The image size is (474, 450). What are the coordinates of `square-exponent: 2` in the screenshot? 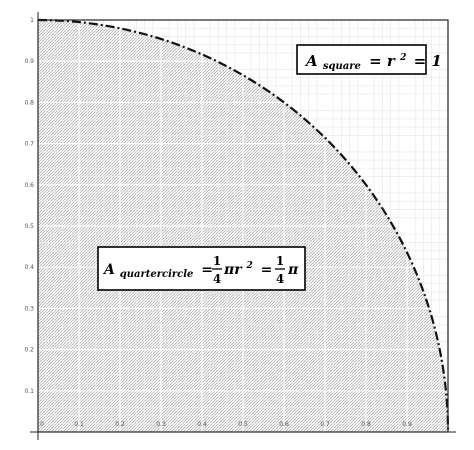 It's located at (402, 58).